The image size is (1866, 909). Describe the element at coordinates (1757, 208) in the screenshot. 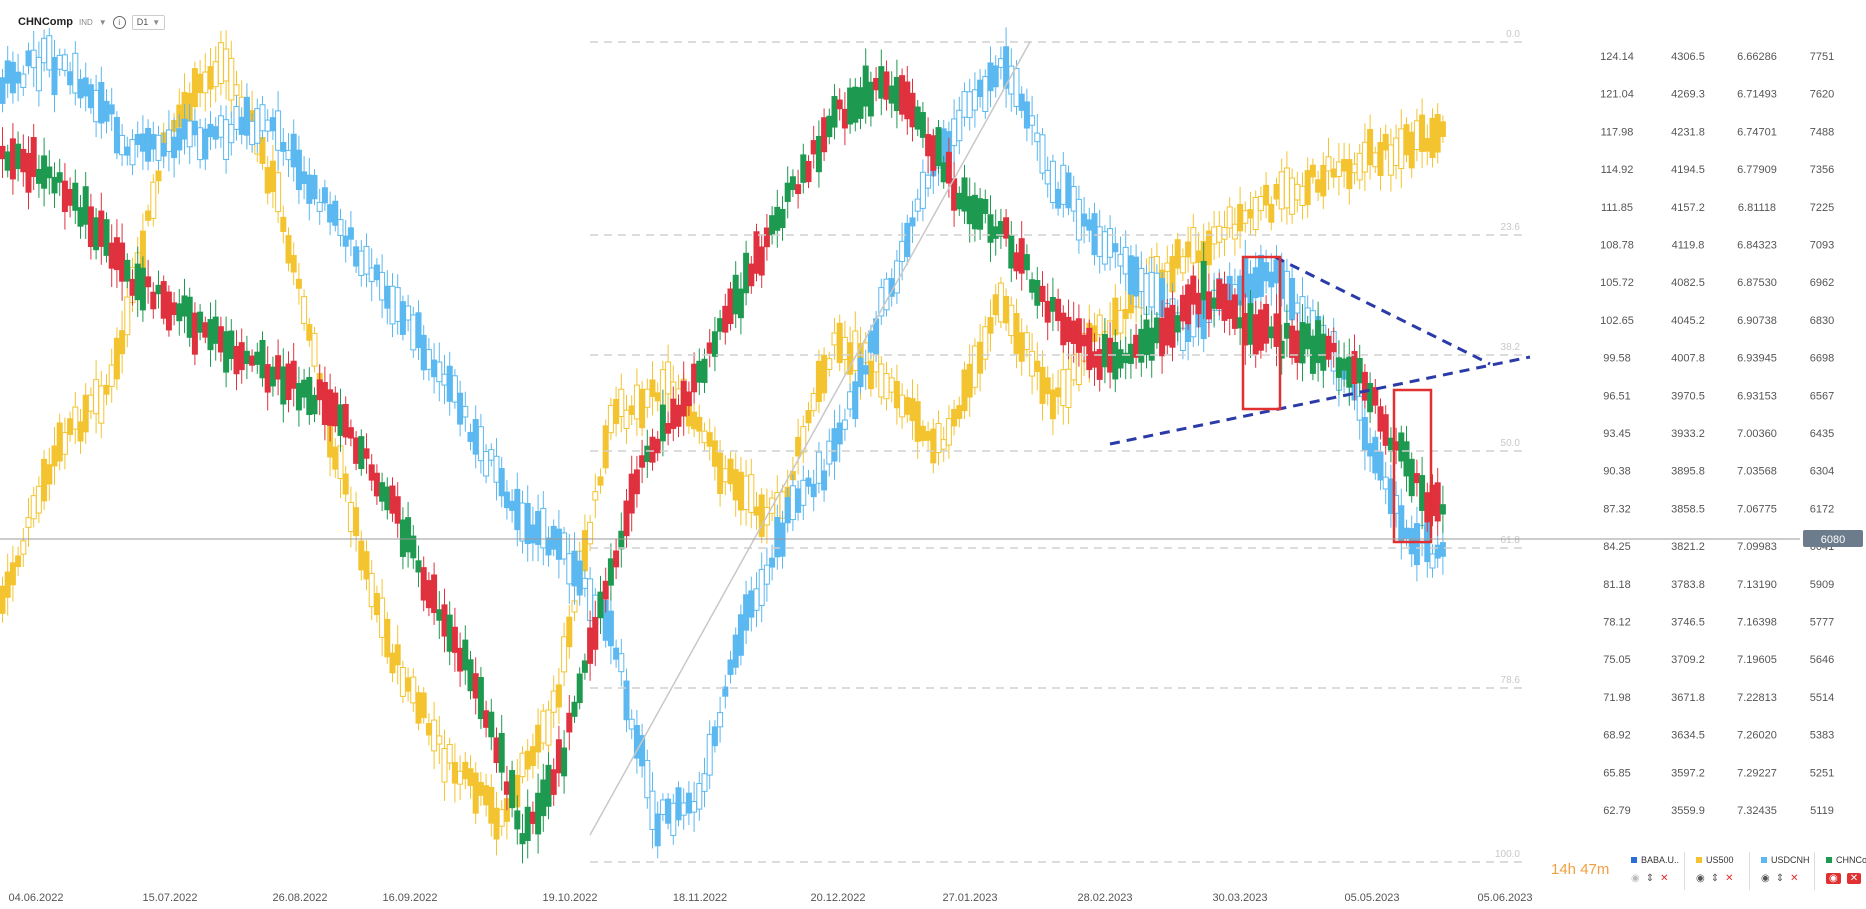

I see `y-tick-usdcnh: 6.81118` at that location.